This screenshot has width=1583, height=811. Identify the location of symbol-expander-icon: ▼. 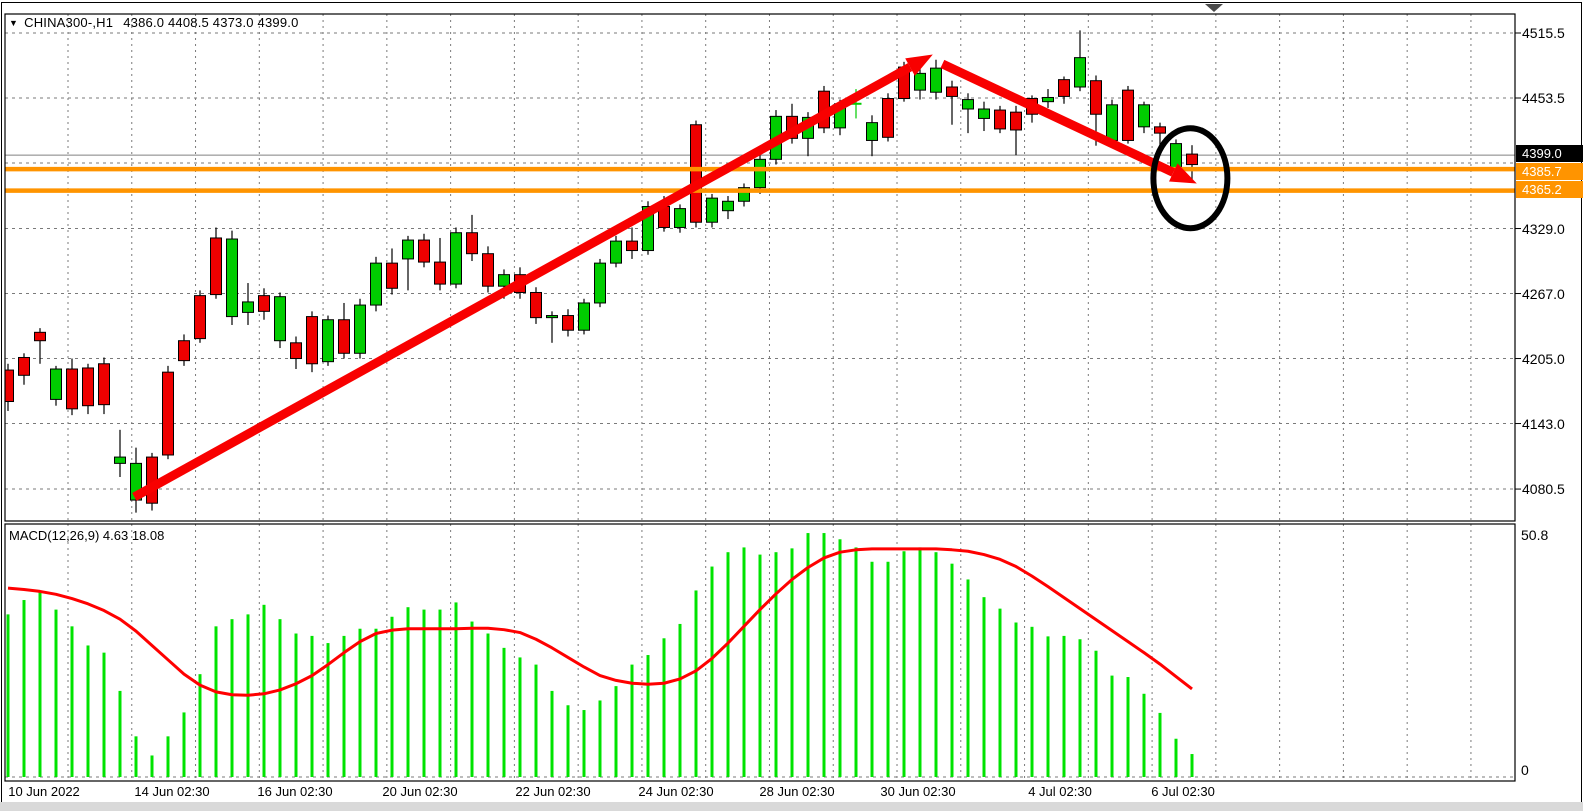
(14, 23).